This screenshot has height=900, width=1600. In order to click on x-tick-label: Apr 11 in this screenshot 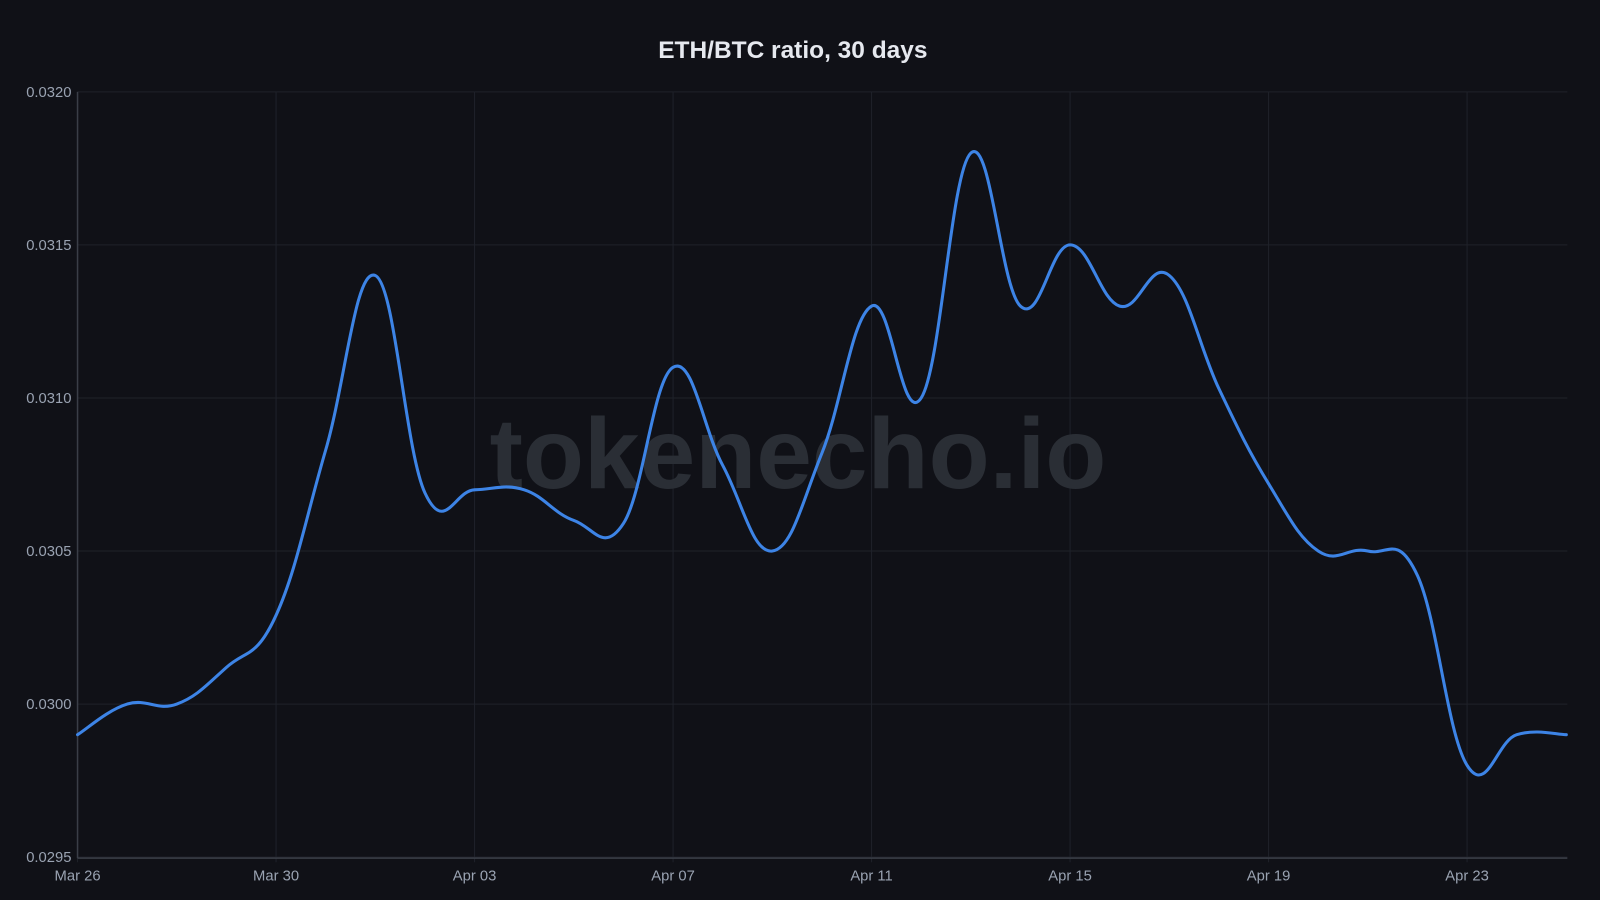, I will do `click(871, 877)`.